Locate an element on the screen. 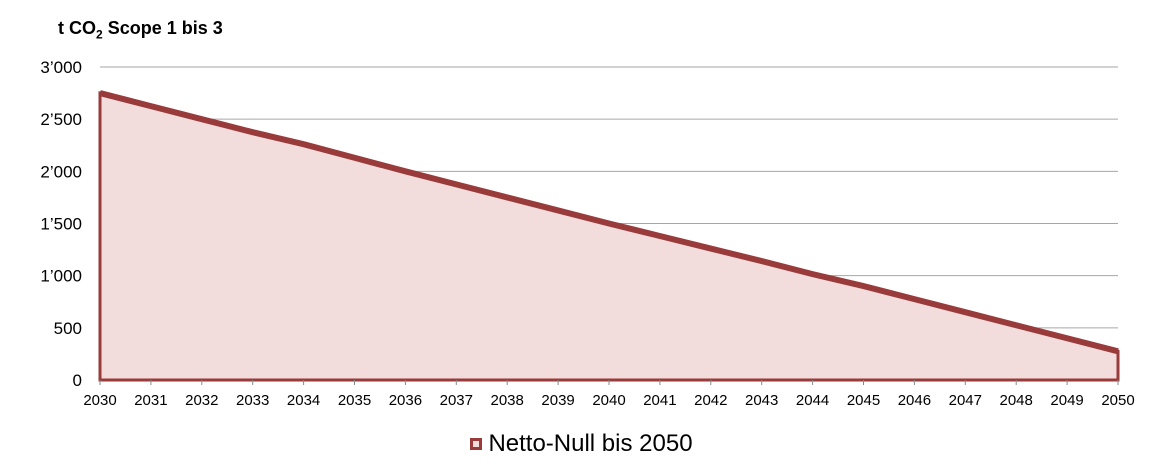 This screenshot has height=470, width=1163. x-tick-label: 2048 is located at coordinates (1016, 400).